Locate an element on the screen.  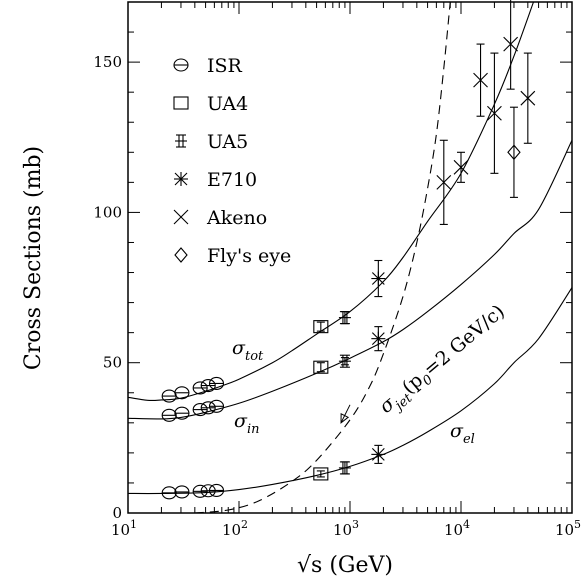
jet-arrow-line is located at coordinates (345, 414).